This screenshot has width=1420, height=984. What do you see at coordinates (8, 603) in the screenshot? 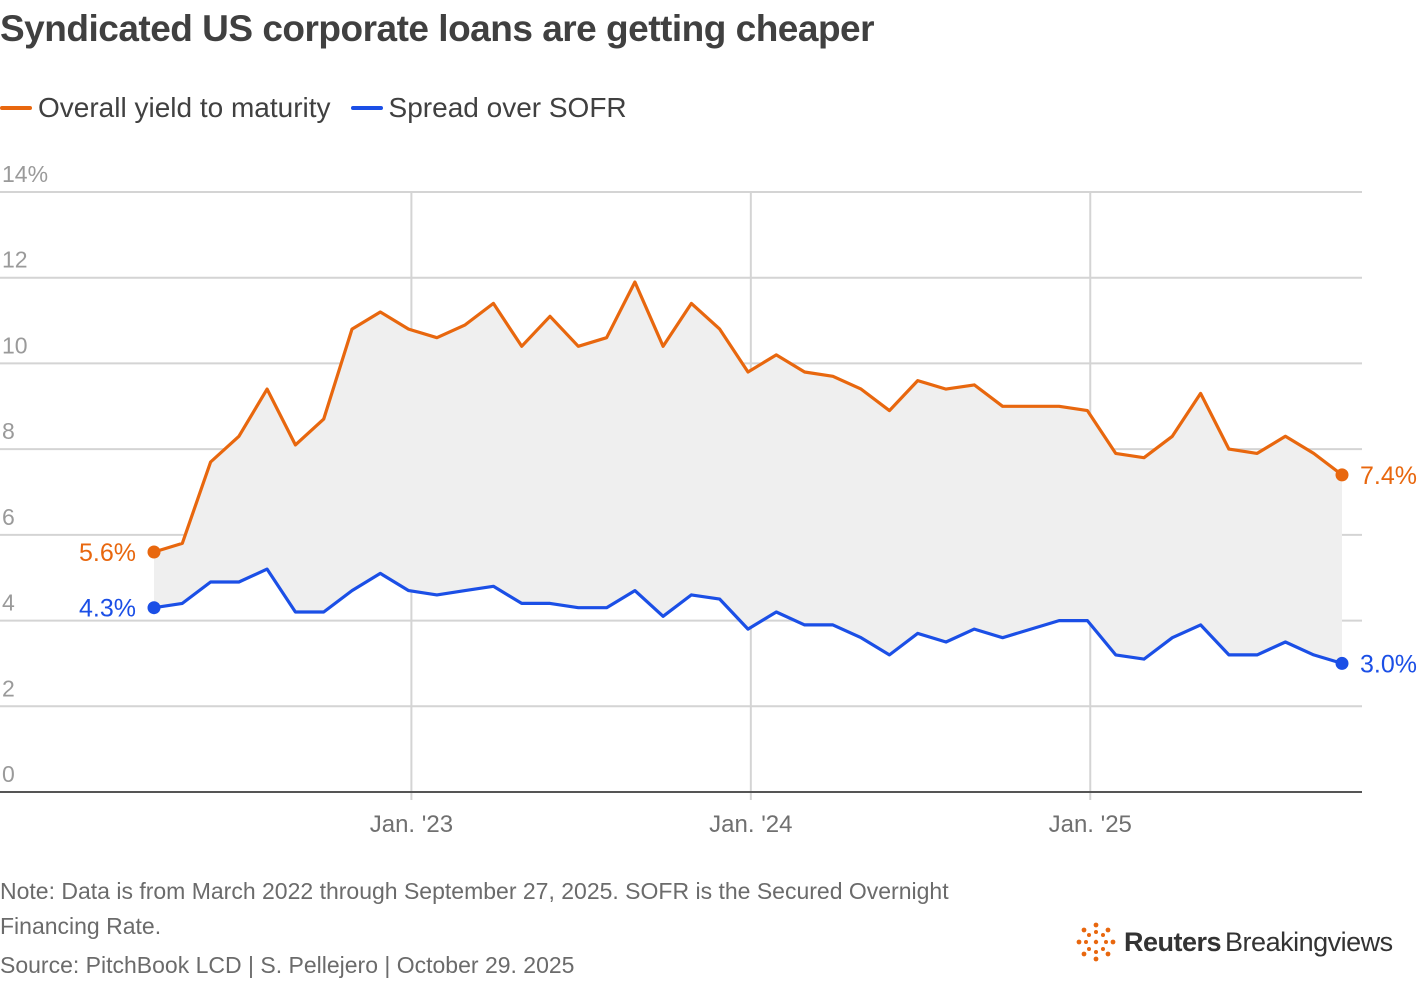
I see `y-tick-label: 4` at bounding box center [8, 603].